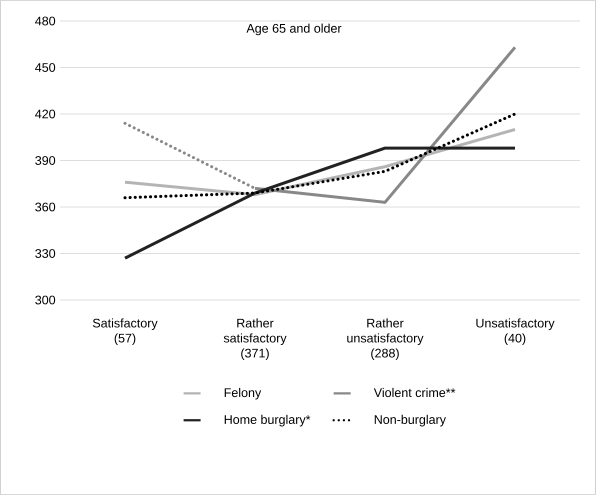  What do you see at coordinates (515, 332) in the screenshot?
I see `x-tick-label: Unsatisfactory (40)` at bounding box center [515, 332].